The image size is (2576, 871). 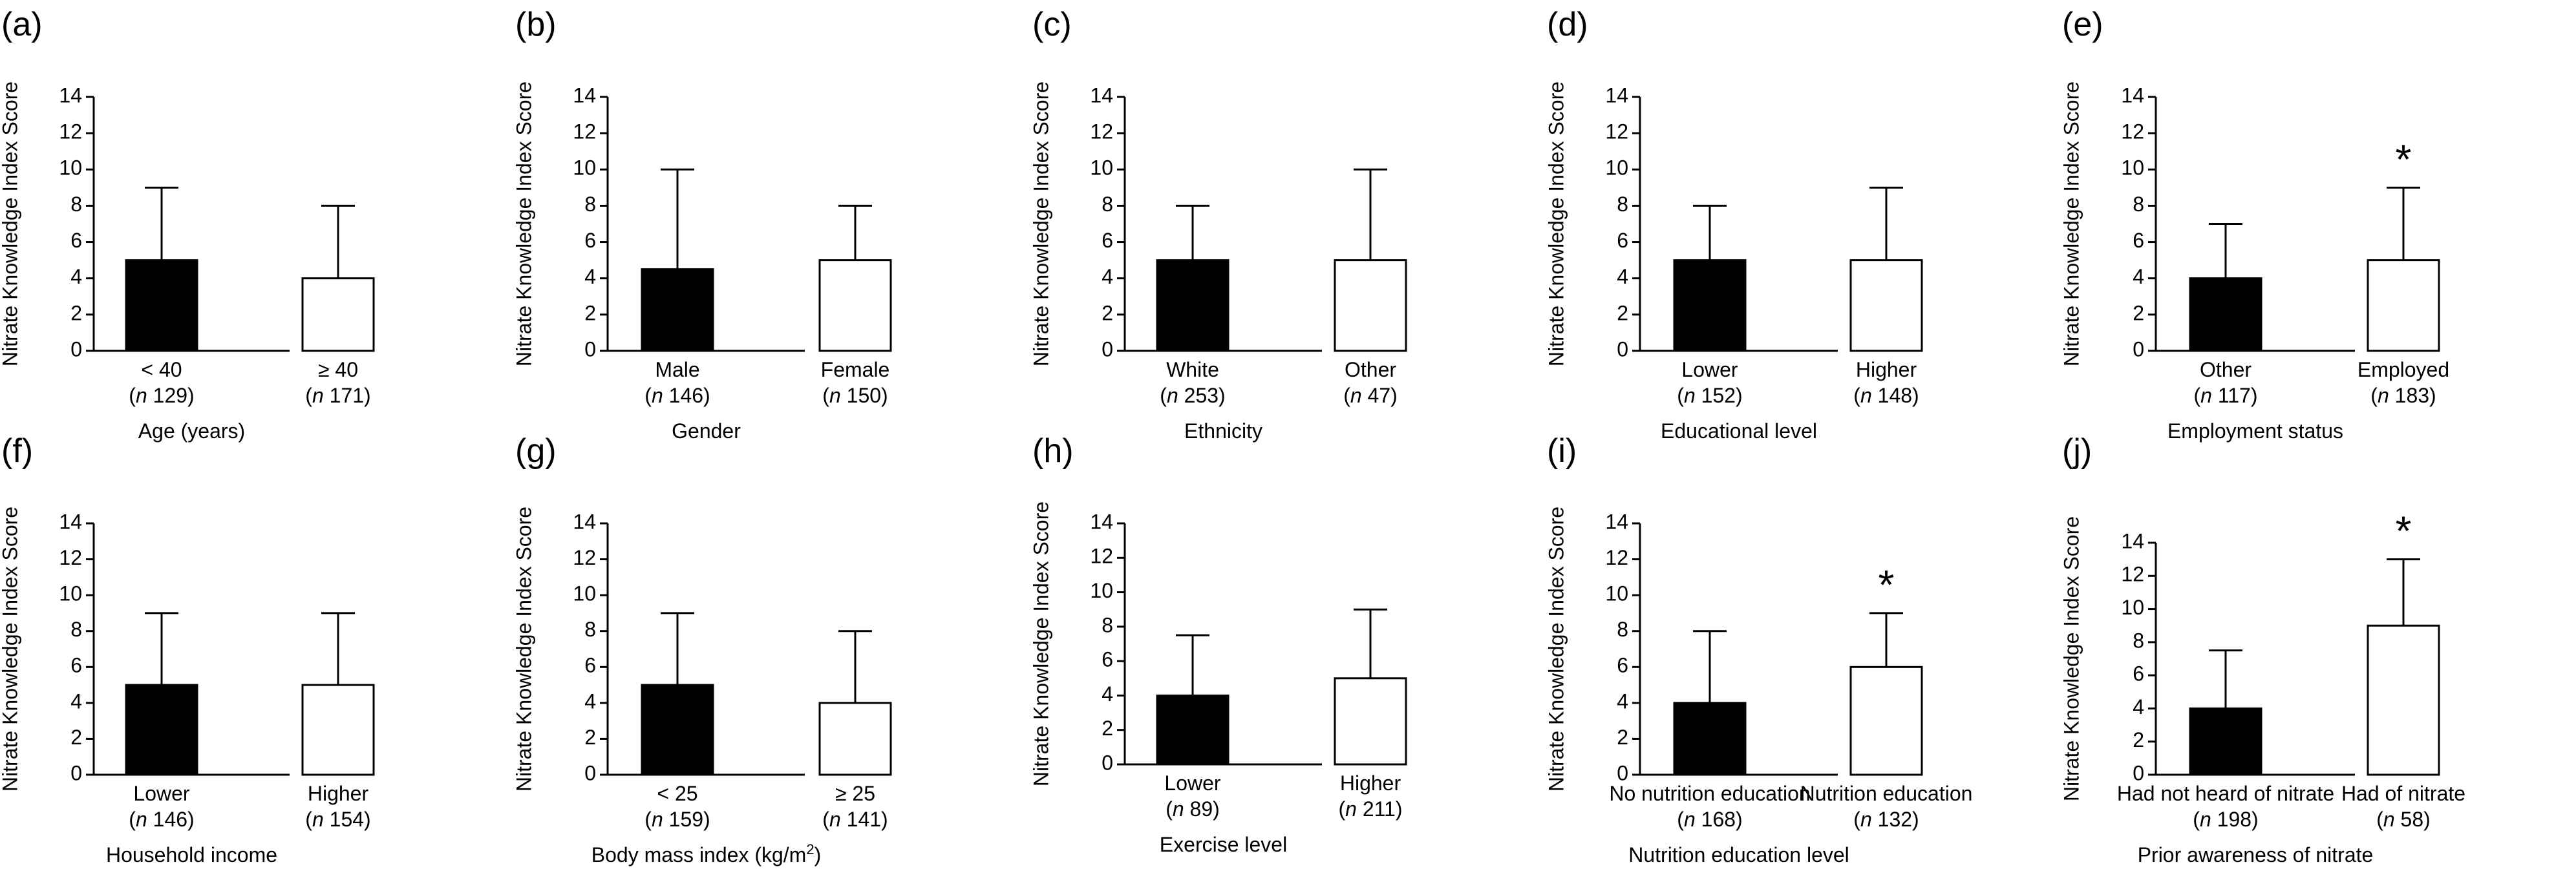 I want to click on panel-label: (e), so click(x=2082, y=24).